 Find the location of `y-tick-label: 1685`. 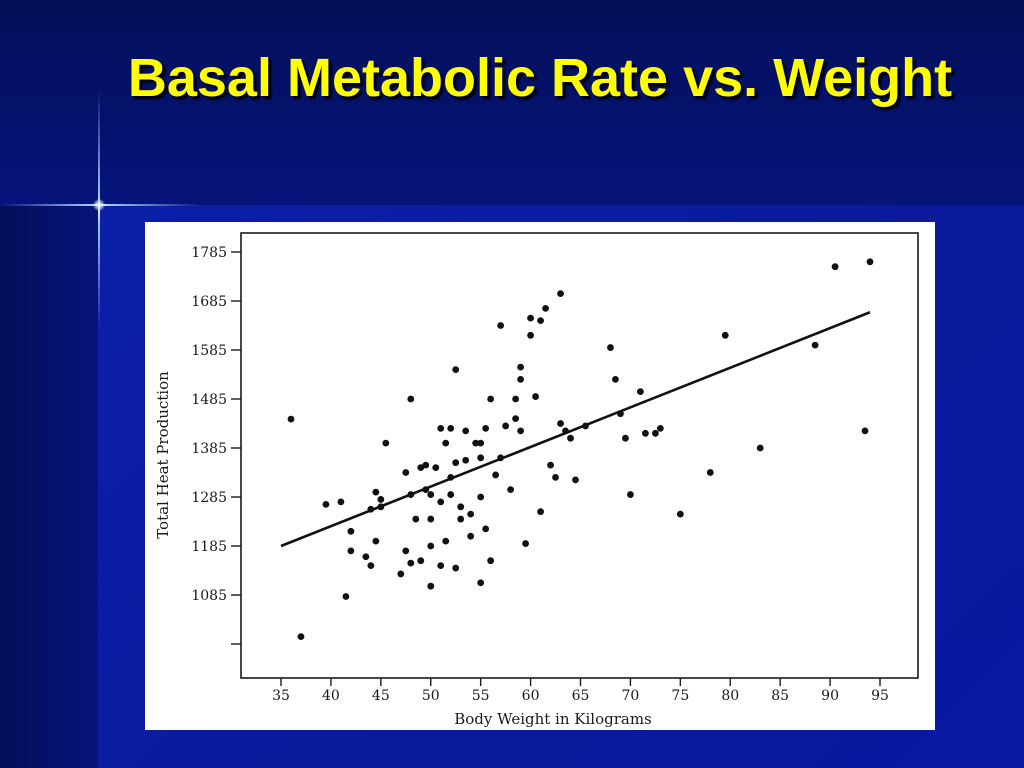

y-tick-label: 1685 is located at coordinates (209, 302).